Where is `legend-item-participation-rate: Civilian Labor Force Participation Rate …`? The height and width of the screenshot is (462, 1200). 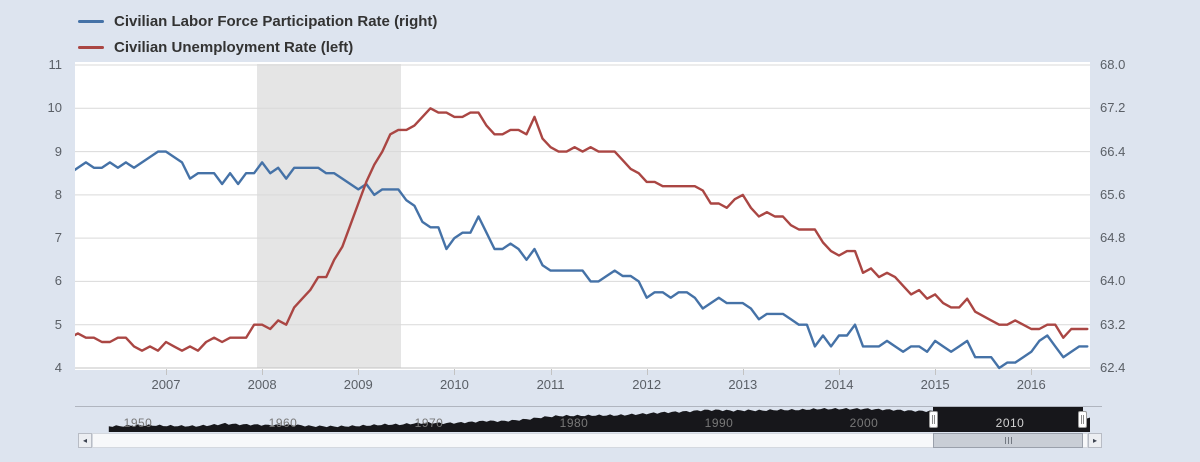 legend-item-participation-rate: Civilian Labor Force Participation Rate … is located at coordinates (257, 21).